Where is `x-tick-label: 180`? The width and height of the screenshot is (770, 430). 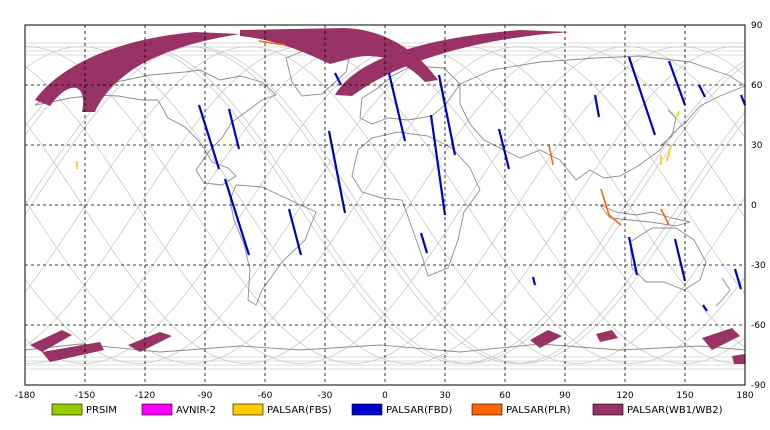
x-tick-label: 180 is located at coordinates (744, 396).